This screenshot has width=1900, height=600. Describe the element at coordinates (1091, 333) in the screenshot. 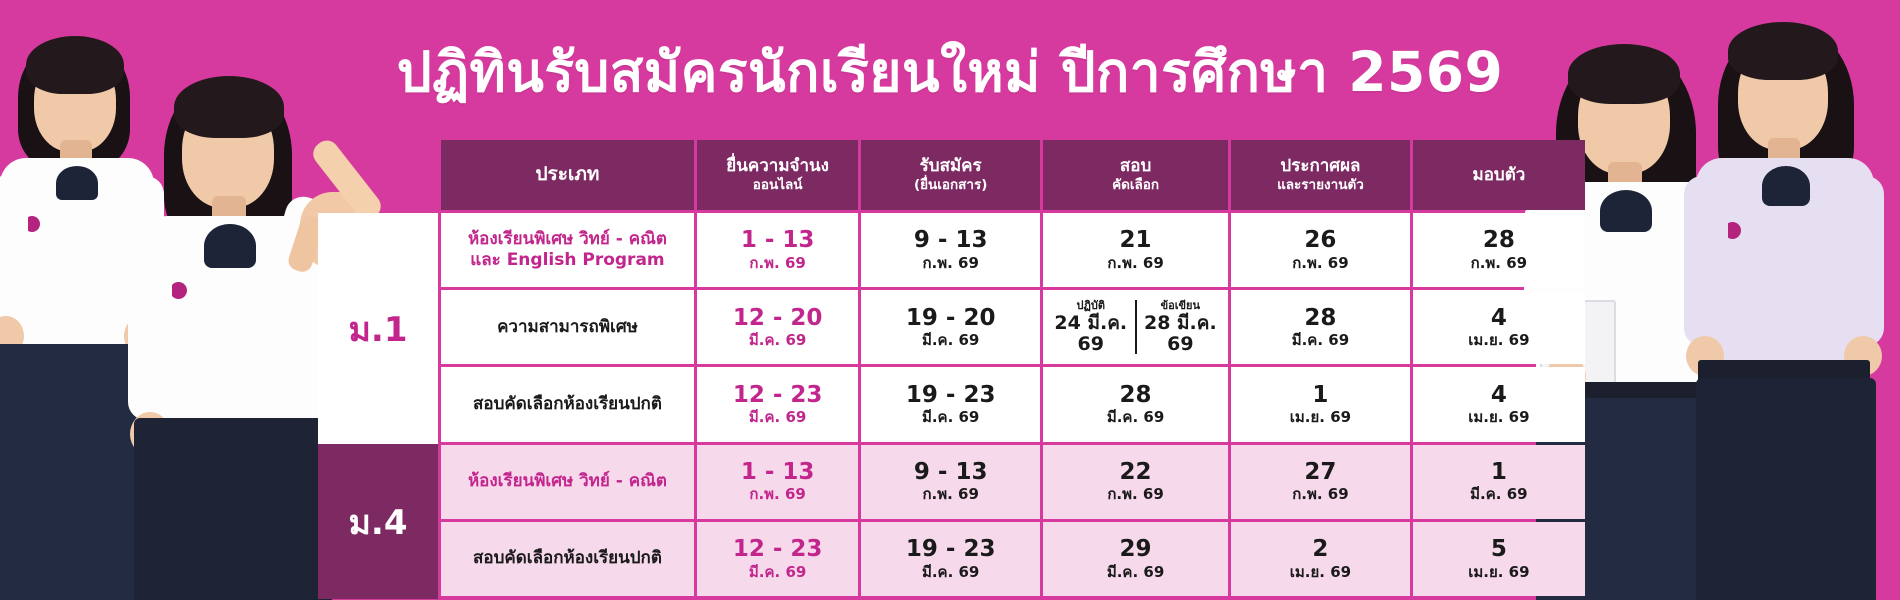

I see `exam-practical-date: 24 มี.ค. 69` at that location.